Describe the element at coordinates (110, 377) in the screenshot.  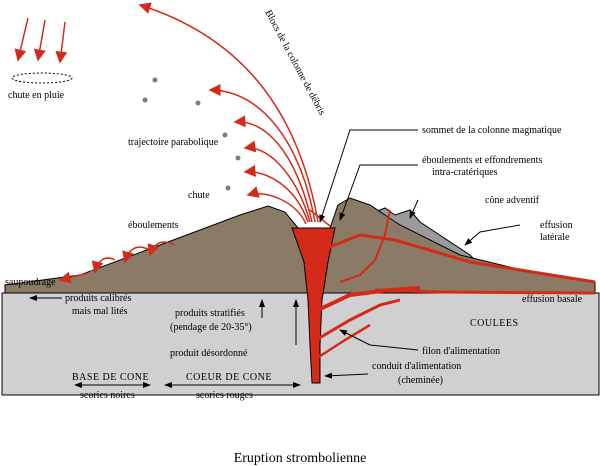
I see `label: BASE DE CONE` at that location.